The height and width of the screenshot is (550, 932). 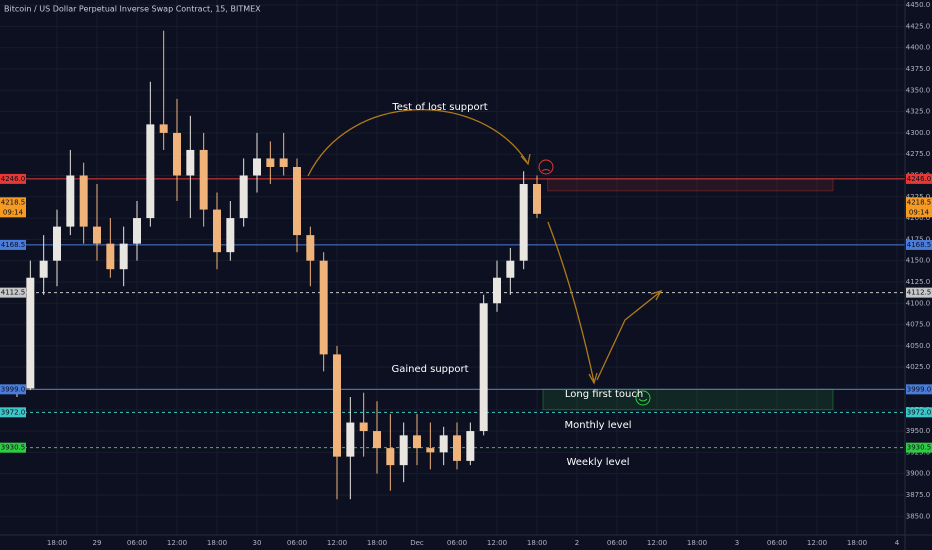 What do you see at coordinates (598, 425) in the screenshot?
I see `annotation: Monthly level` at bounding box center [598, 425].